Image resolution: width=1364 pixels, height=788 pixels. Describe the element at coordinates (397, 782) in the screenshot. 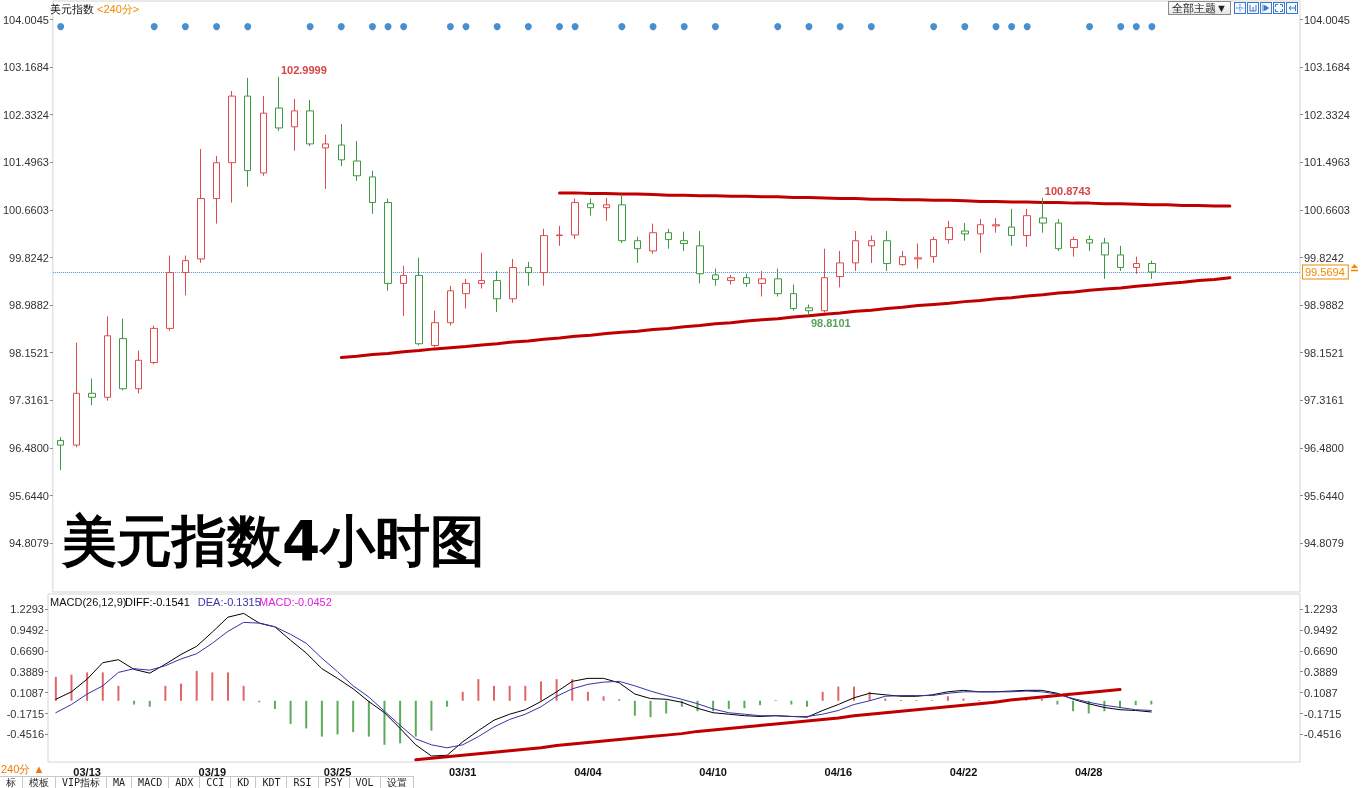

I see `text: 设置` at that location.